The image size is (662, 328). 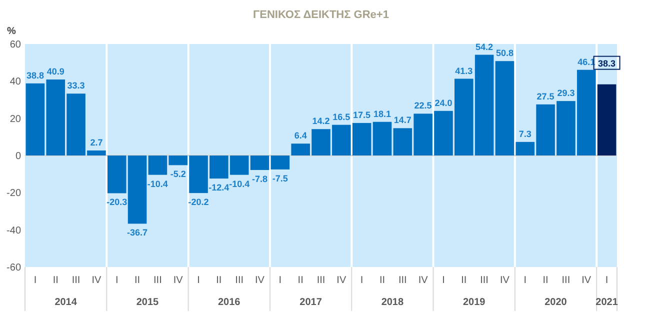 What do you see at coordinates (11, 31) in the screenshot?
I see `y-axis-title: %` at bounding box center [11, 31].